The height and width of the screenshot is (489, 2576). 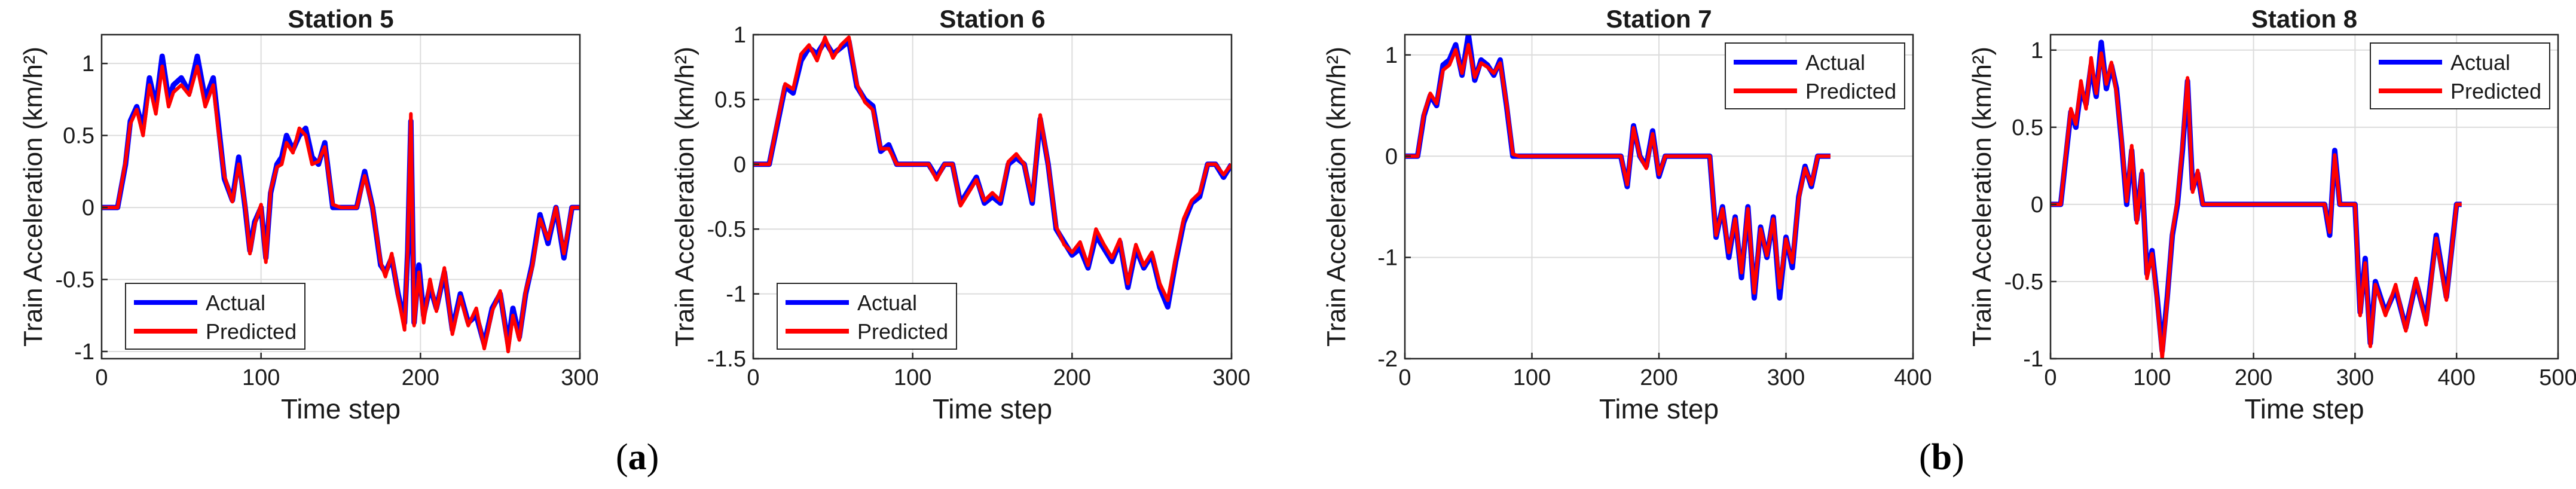 What do you see at coordinates (652, 457) in the screenshot?
I see `caption-a-close: )` at bounding box center [652, 457].